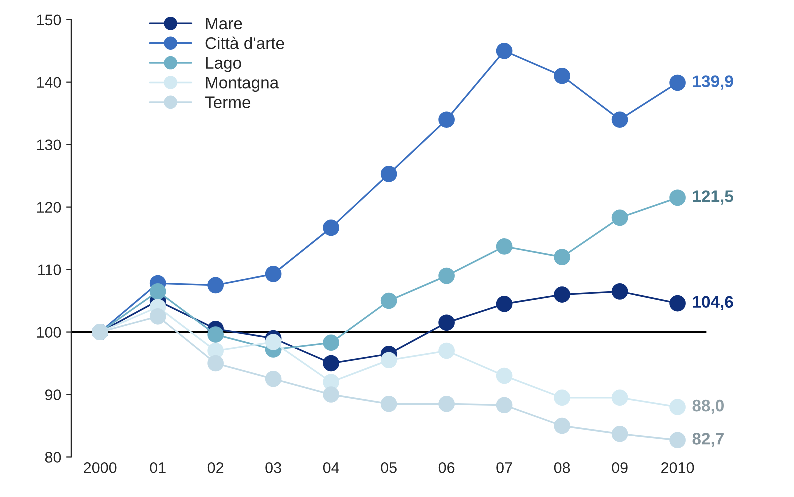 Image resolution: width=794 pixels, height=497 pixels. What do you see at coordinates (224, 24) in the screenshot?
I see `legend-label: Mare` at bounding box center [224, 24].